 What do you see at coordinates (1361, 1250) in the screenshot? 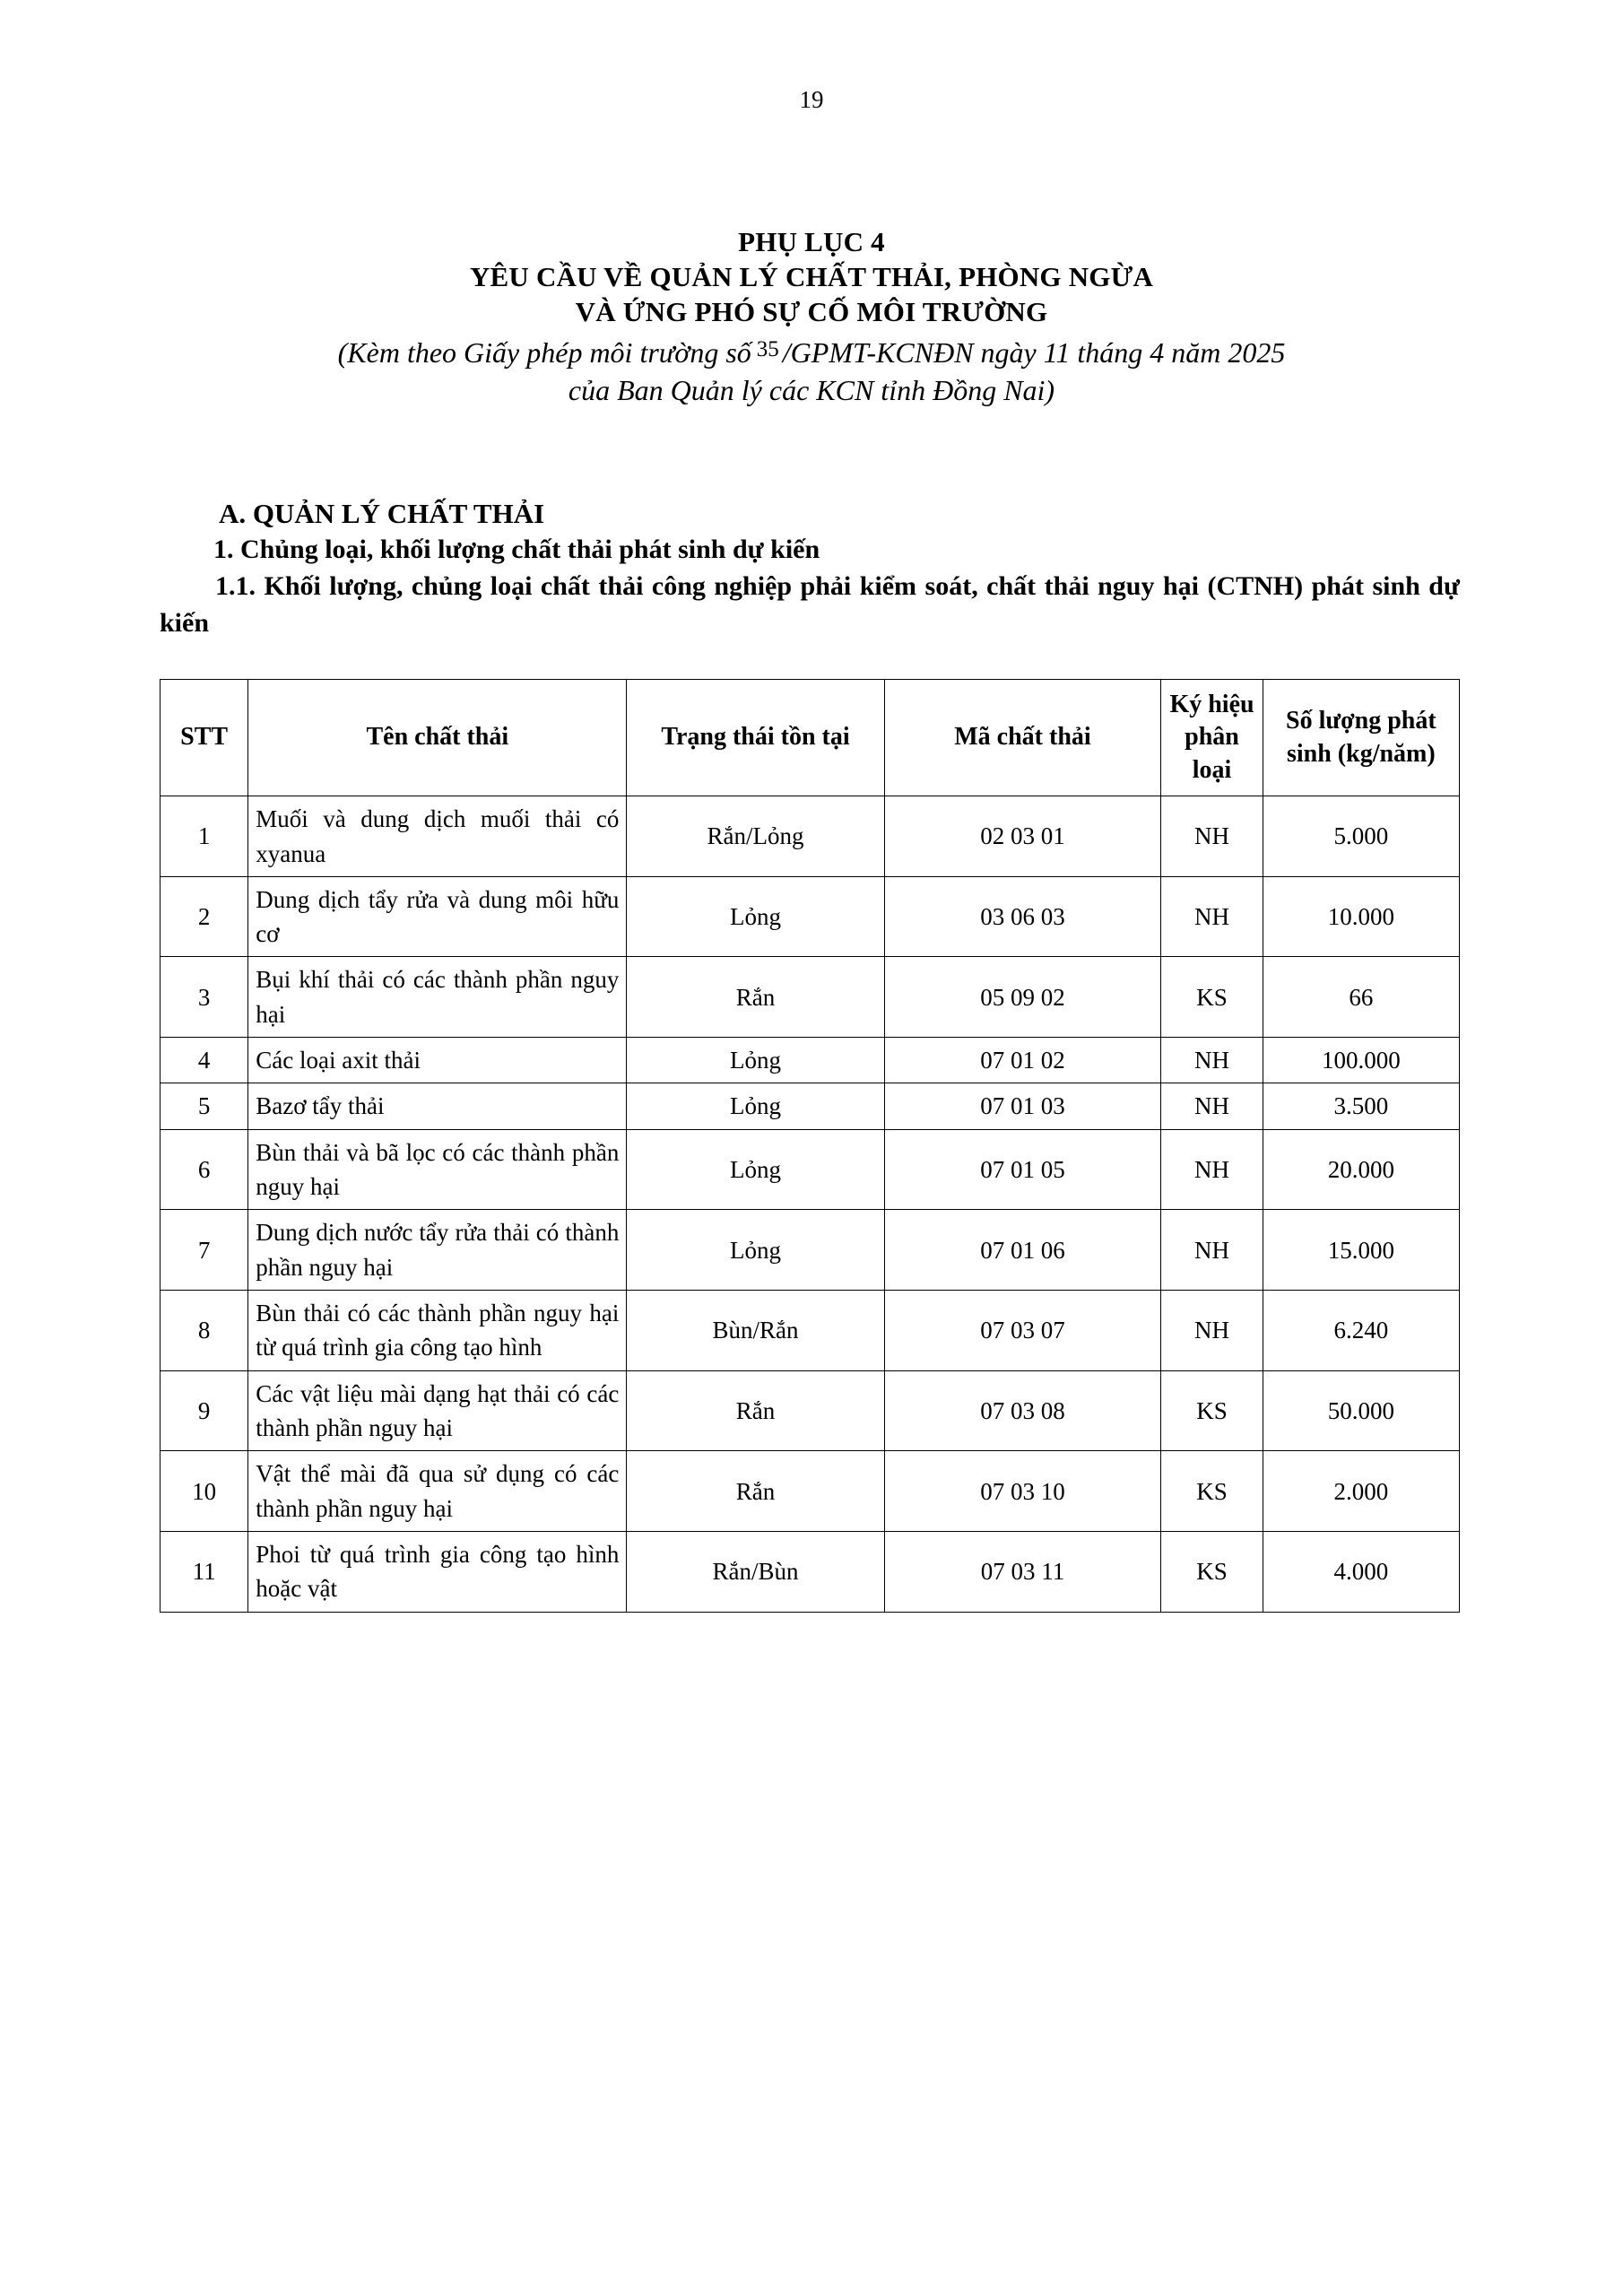
I see `cell-quantity: 15.000` at bounding box center [1361, 1250].